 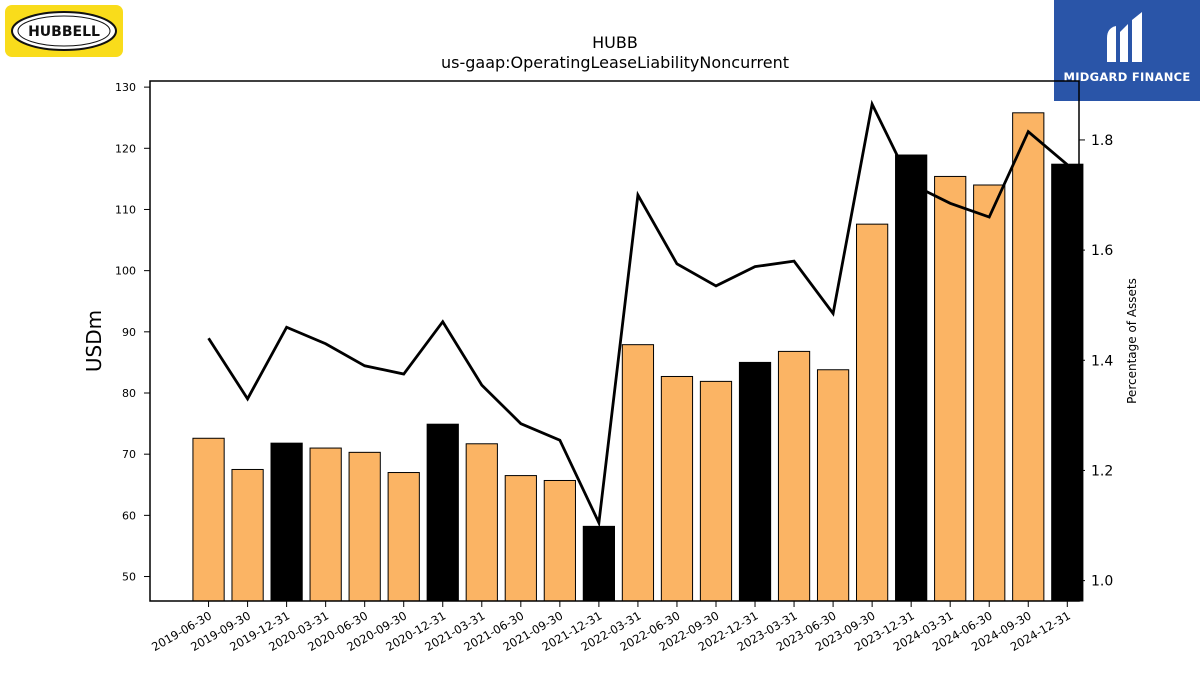 What do you see at coordinates (1102, 361) in the screenshot?
I see `right-tick-label-1.4: 1.4` at bounding box center [1102, 361].